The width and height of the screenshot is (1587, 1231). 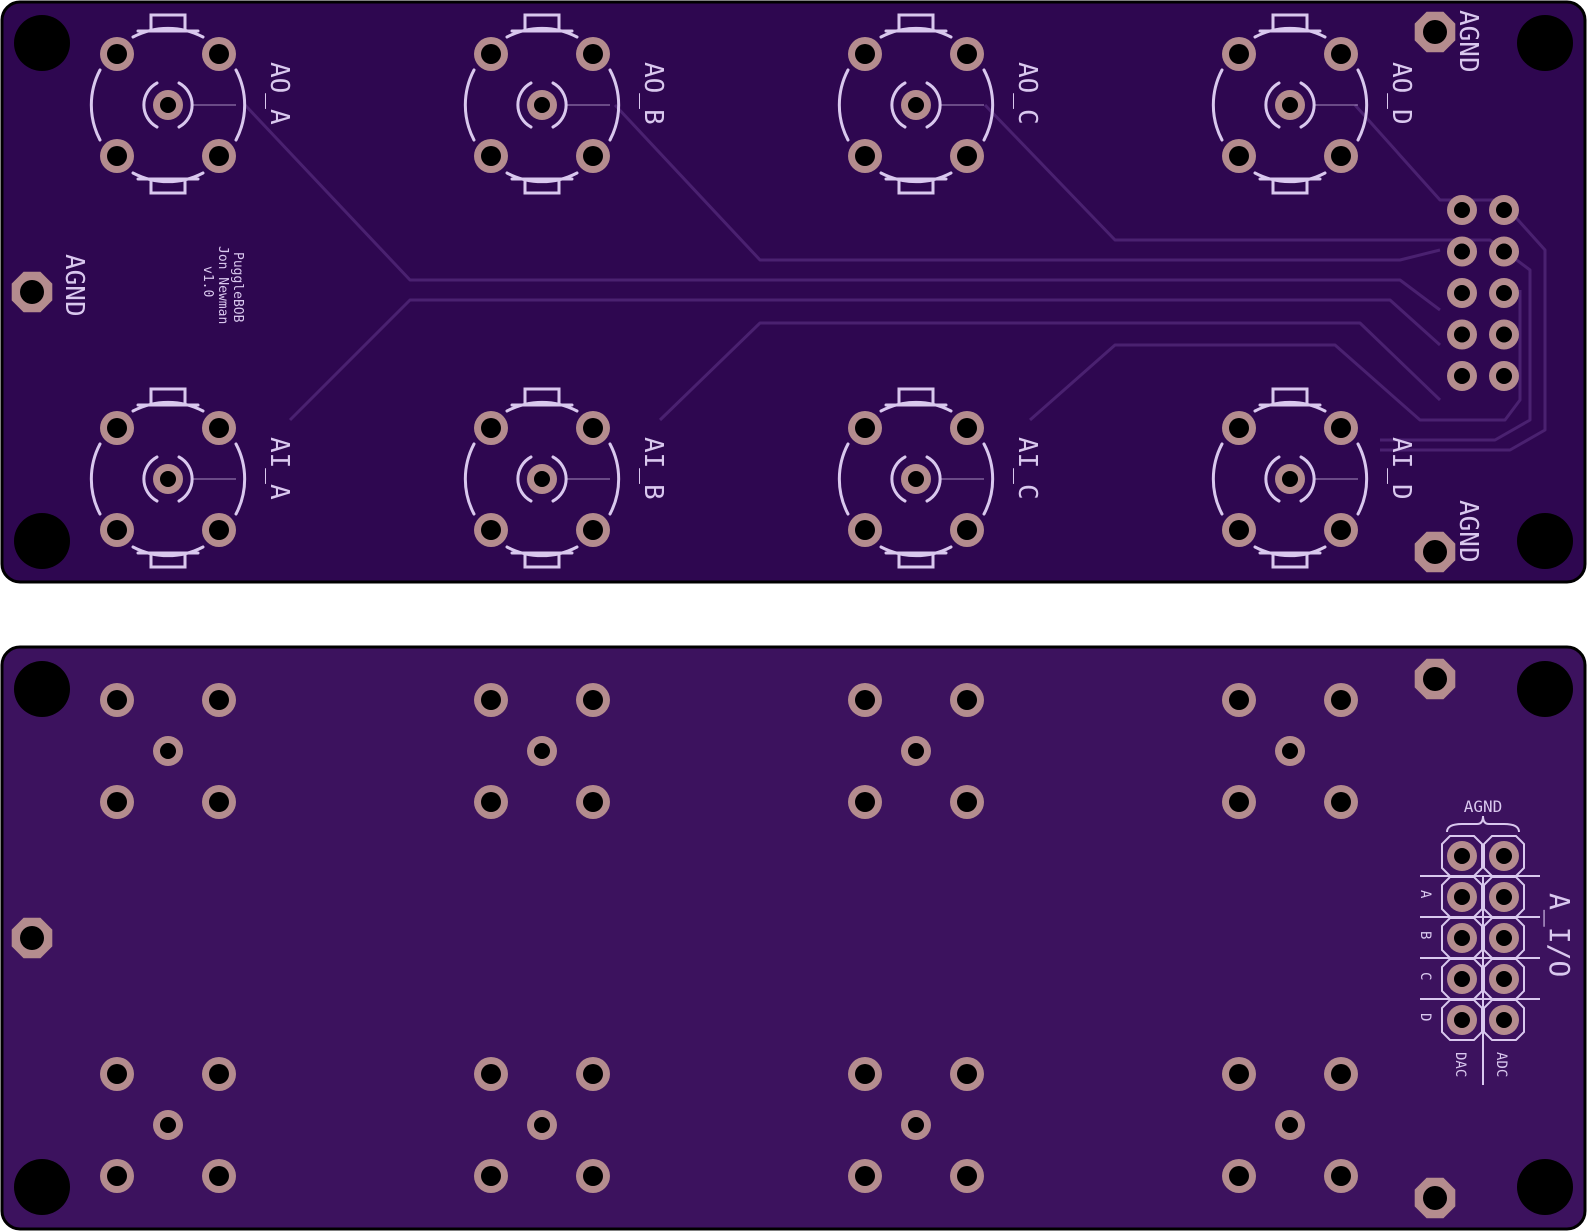 I want to click on input-label-c: AI_C, so click(x=1027, y=468).